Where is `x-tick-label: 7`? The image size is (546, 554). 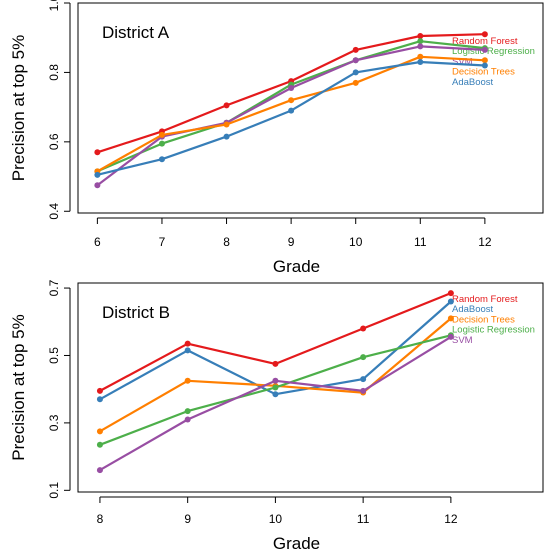
x-tick-label: 7 is located at coordinates (162, 242).